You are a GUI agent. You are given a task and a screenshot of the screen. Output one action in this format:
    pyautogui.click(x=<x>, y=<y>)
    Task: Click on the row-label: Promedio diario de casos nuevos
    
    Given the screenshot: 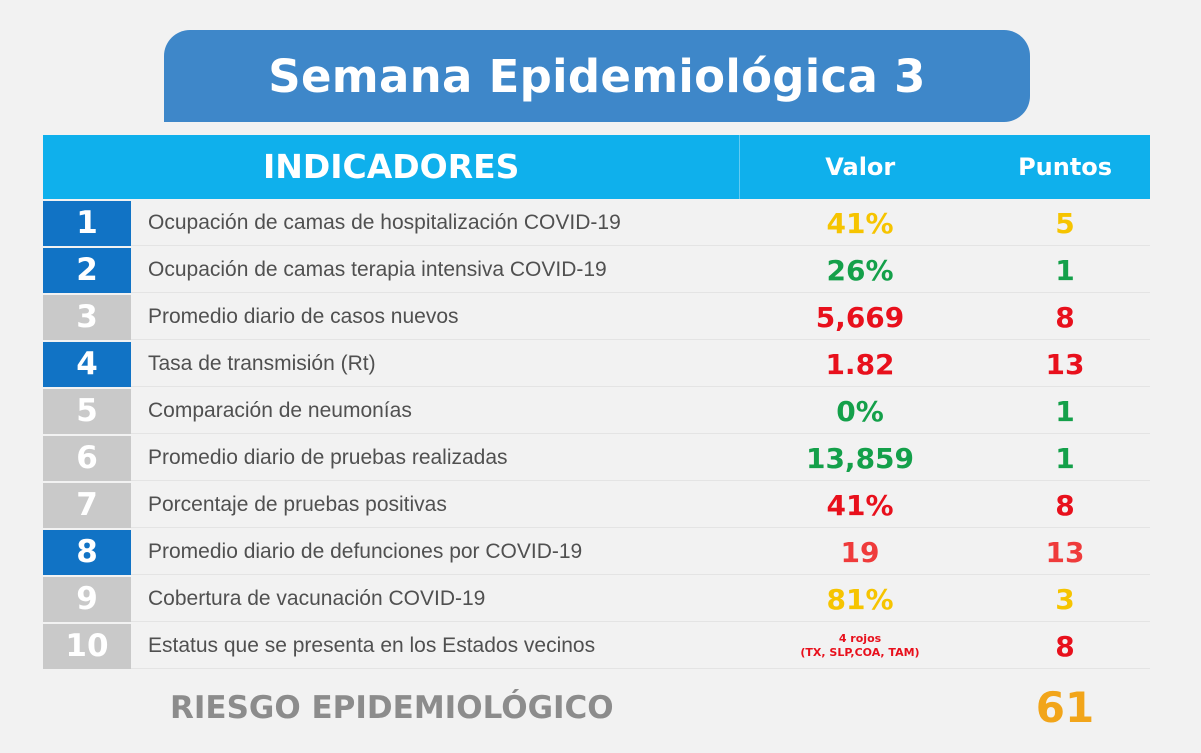 What is the action you would take?
    pyautogui.click(x=303, y=316)
    